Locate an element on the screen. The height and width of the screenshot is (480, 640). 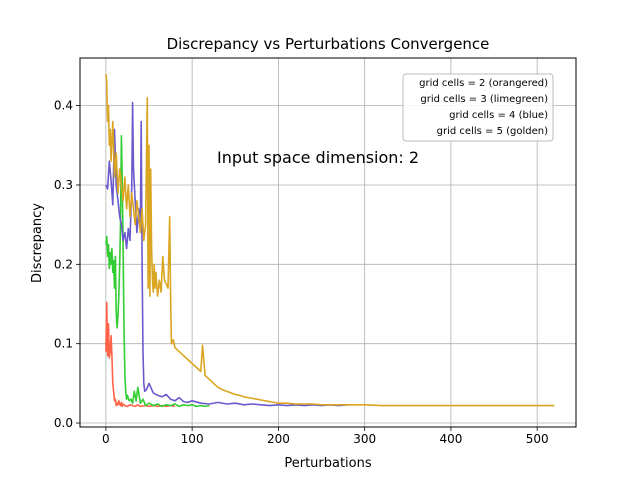
y-tick-label: 0.0 is located at coordinates (63, 423).